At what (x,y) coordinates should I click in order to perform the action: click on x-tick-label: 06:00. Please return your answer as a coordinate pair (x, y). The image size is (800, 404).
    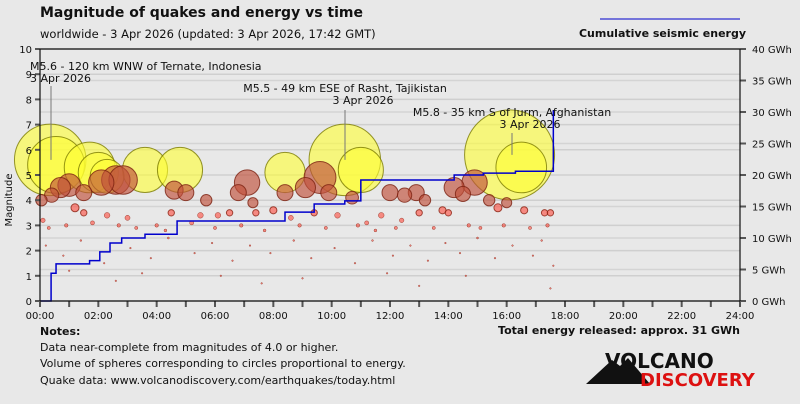
    Looking at the image, I should click on (215, 316).